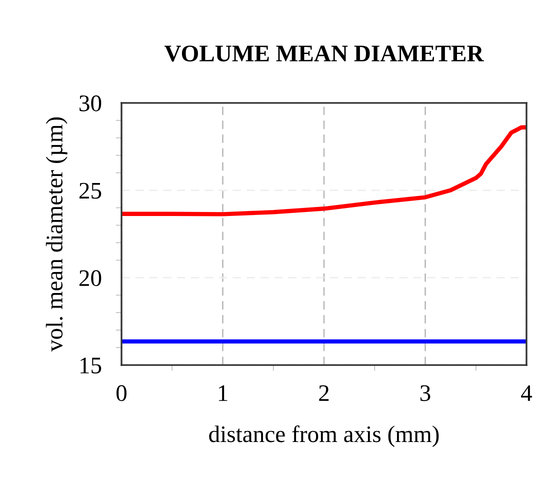  What do you see at coordinates (324, 436) in the screenshot?
I see `x-axis-title: distance from axis (mm)` at bounding box center [324, 436].